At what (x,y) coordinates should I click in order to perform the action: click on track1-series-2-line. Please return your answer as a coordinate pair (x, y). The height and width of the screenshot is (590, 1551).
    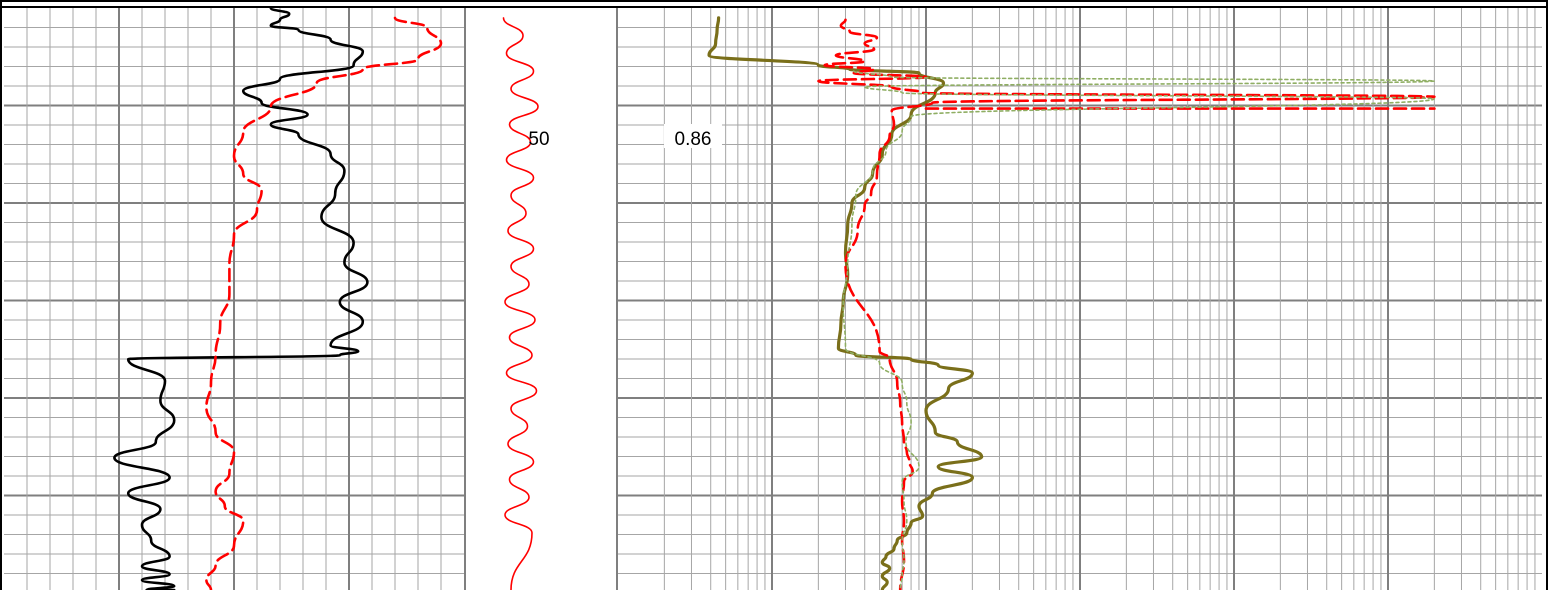
    Looking at the image, I should click on (324, 303).